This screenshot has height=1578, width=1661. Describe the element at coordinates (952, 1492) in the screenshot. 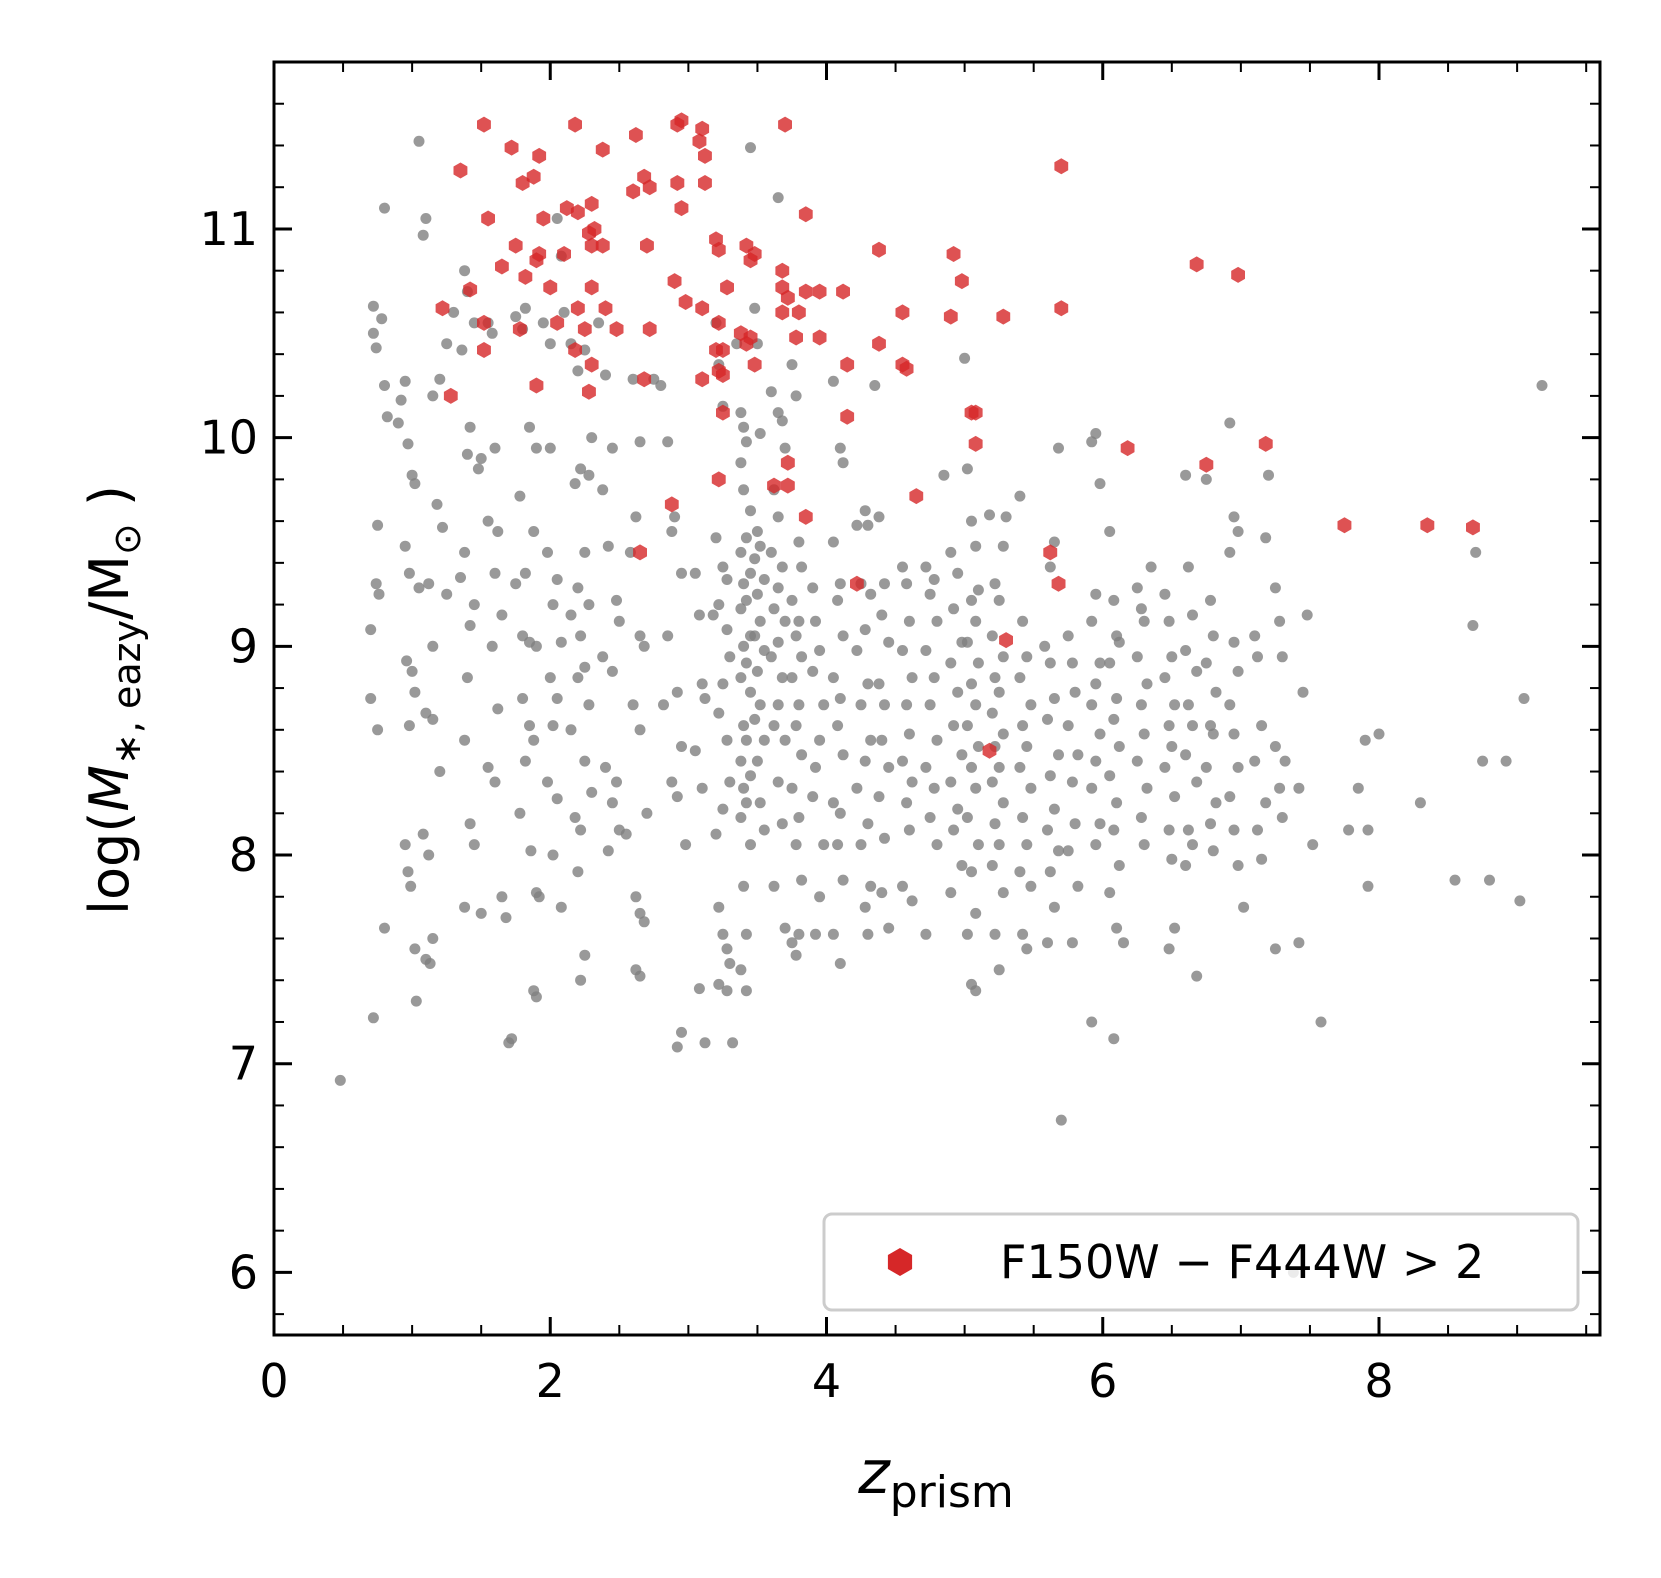

I see `x-axis-label-sub: prism` at that location.